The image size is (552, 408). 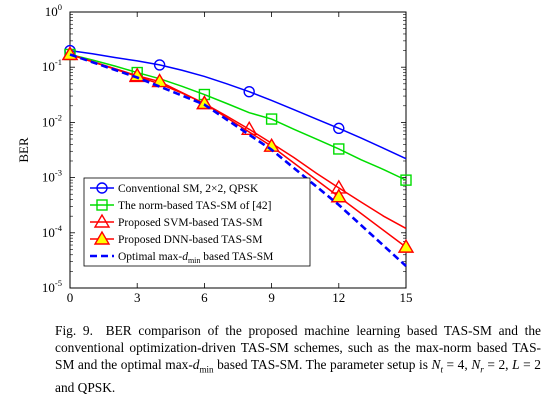 I want to click on x-tick-label: 9, so click(x=271, y=297).